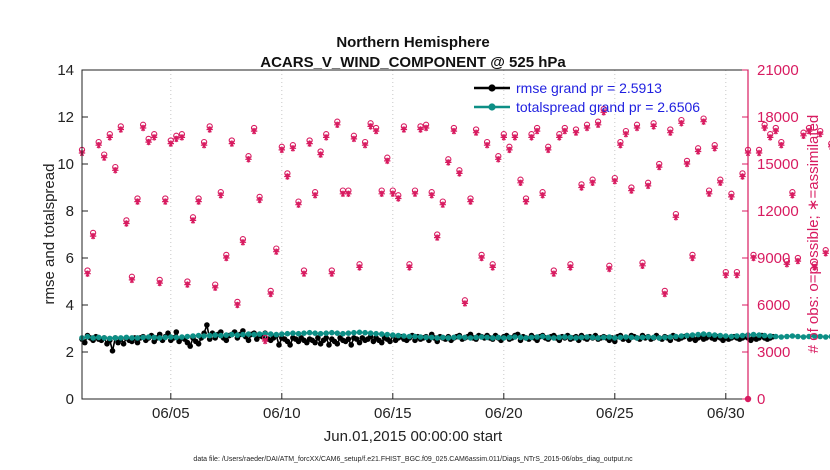 The image size is (830, 470). What do you see at coordinates (813, 234) in the screenshot?
I see `y2-axis-label: # of obs: o=possible; ∗=assimilated` at bounding box center [813, 234].